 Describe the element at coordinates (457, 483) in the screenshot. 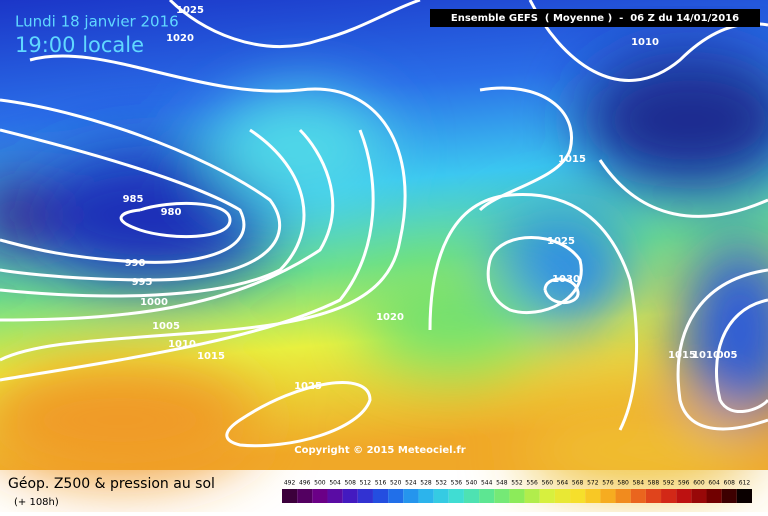

I see `scale-label: 536` at that location.